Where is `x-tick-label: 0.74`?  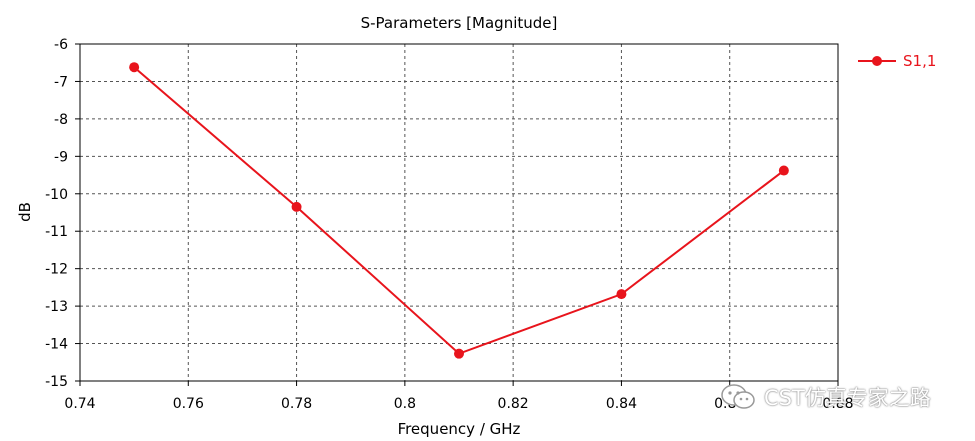
x-tick-label: 0.74 is located at coordinates (79, 404).